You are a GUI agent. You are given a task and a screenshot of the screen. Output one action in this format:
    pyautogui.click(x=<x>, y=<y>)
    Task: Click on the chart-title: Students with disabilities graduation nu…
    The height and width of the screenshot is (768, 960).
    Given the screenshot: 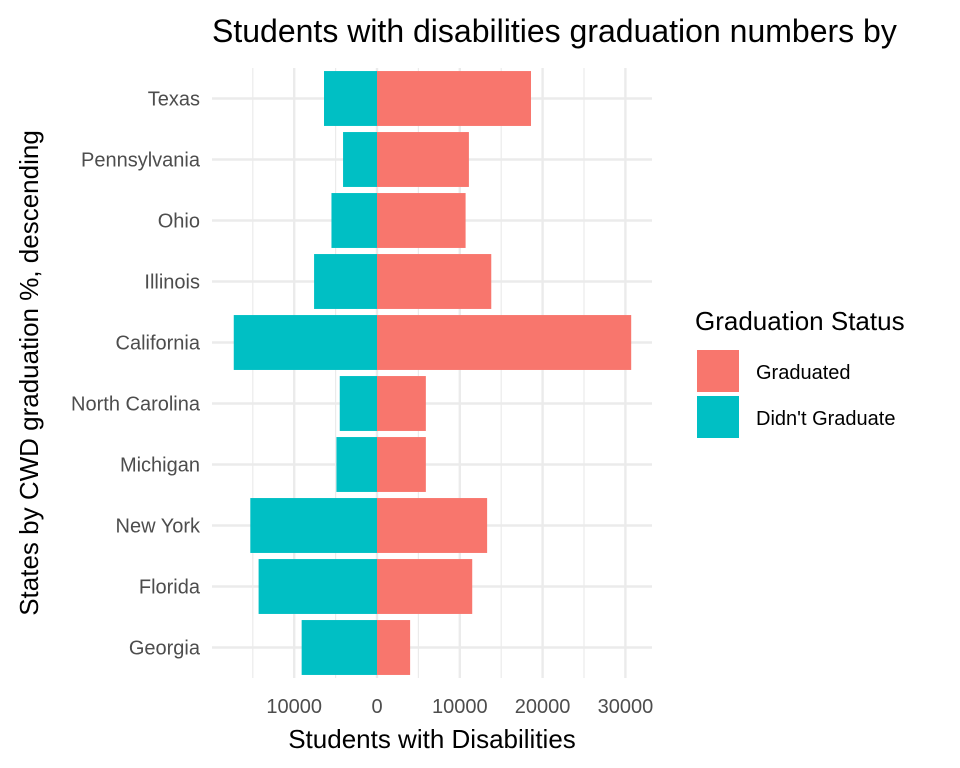 What is the action you would take?
    pyautogui.click(x=554, y=31)
    